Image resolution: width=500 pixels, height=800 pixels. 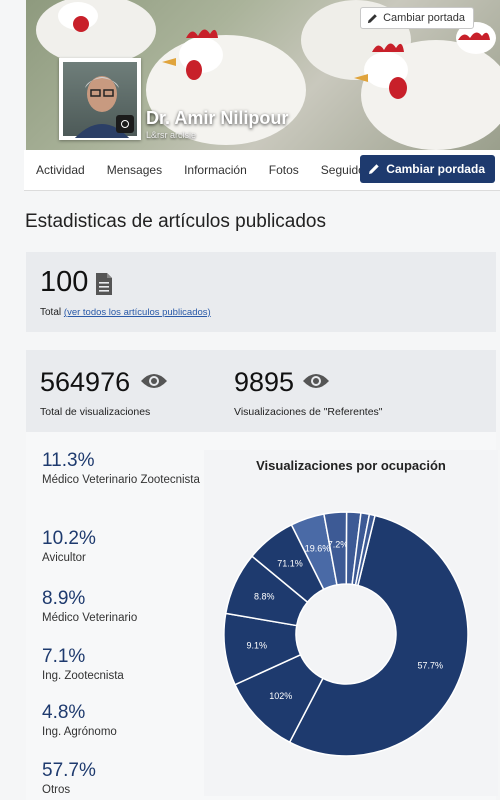 I want to click on chart-title: Visualizaciones por ocupación, so click(x=351, y=465).